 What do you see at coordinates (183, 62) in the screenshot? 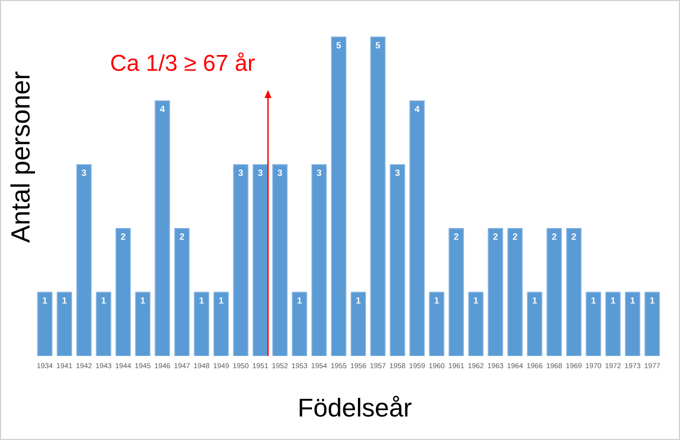
I see `annotation: Ca 1/3 ≥ 67 år` at bounding box center [183, 62].